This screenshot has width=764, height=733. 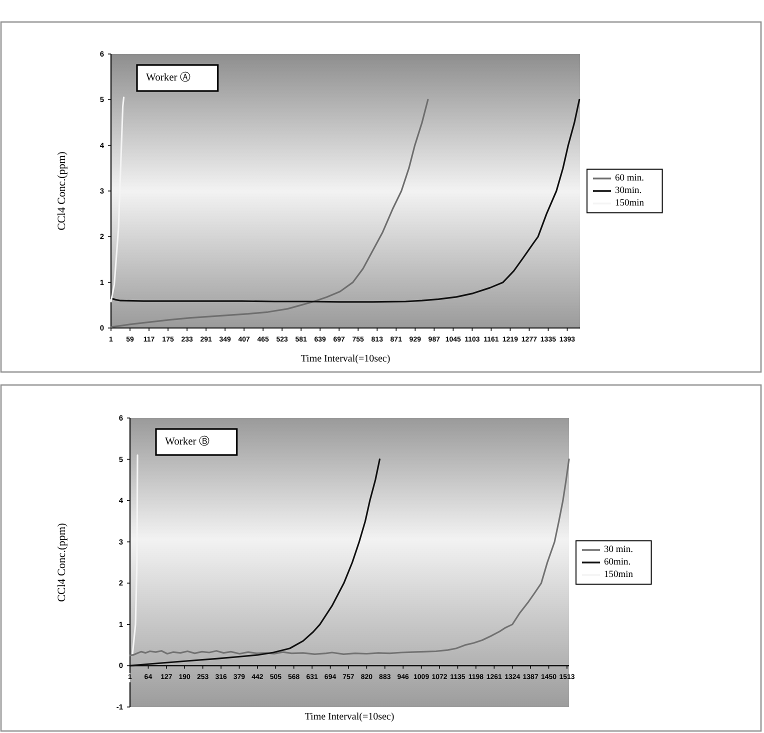 I want to click on legend-label: 60min., so click(x=617, y=563).